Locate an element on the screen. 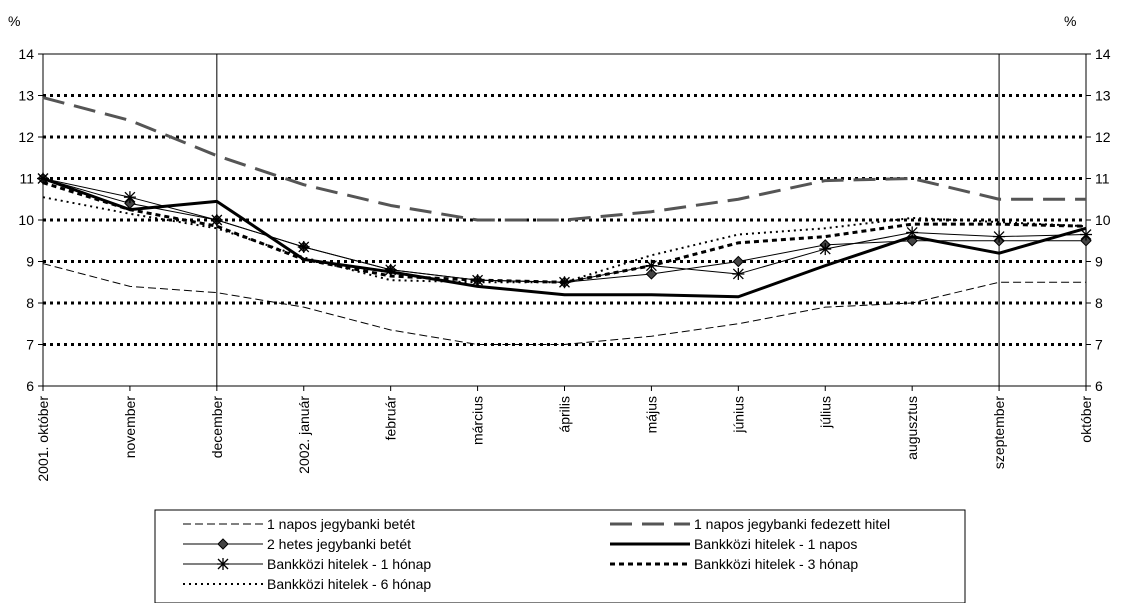  x-tick-label: május is located at coordinates (651, 414).